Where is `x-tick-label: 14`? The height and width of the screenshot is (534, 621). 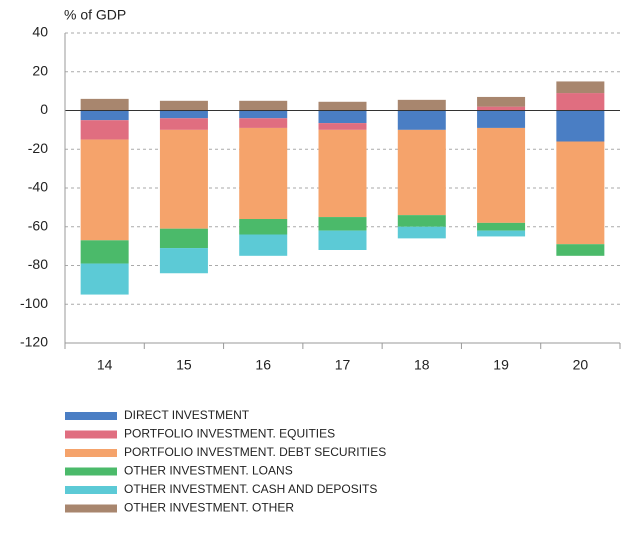 x-tick-label: 14 is located at coordinates (105, 365).